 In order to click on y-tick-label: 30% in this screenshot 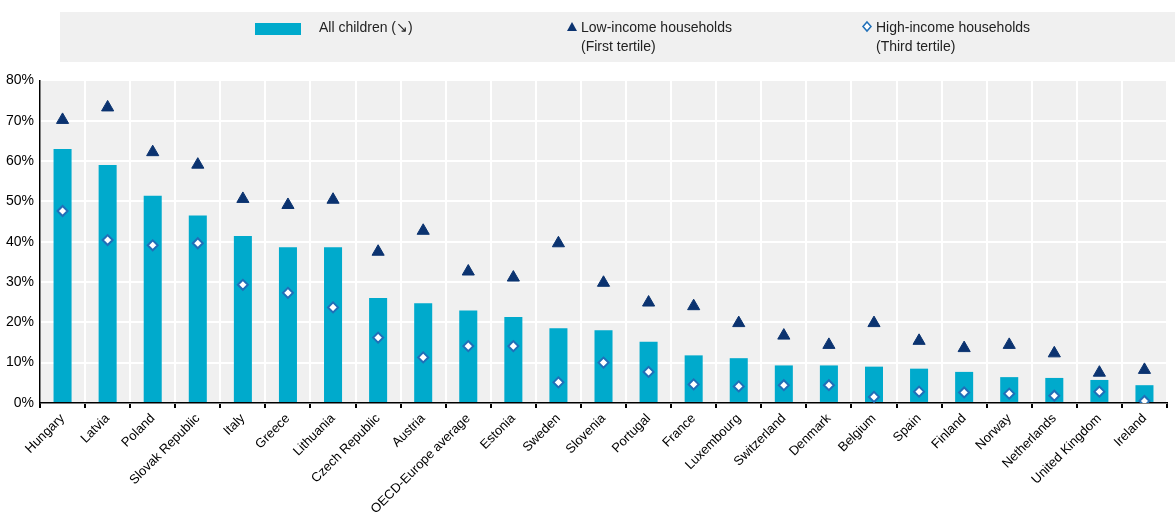, I will do `click(20, 280)`.